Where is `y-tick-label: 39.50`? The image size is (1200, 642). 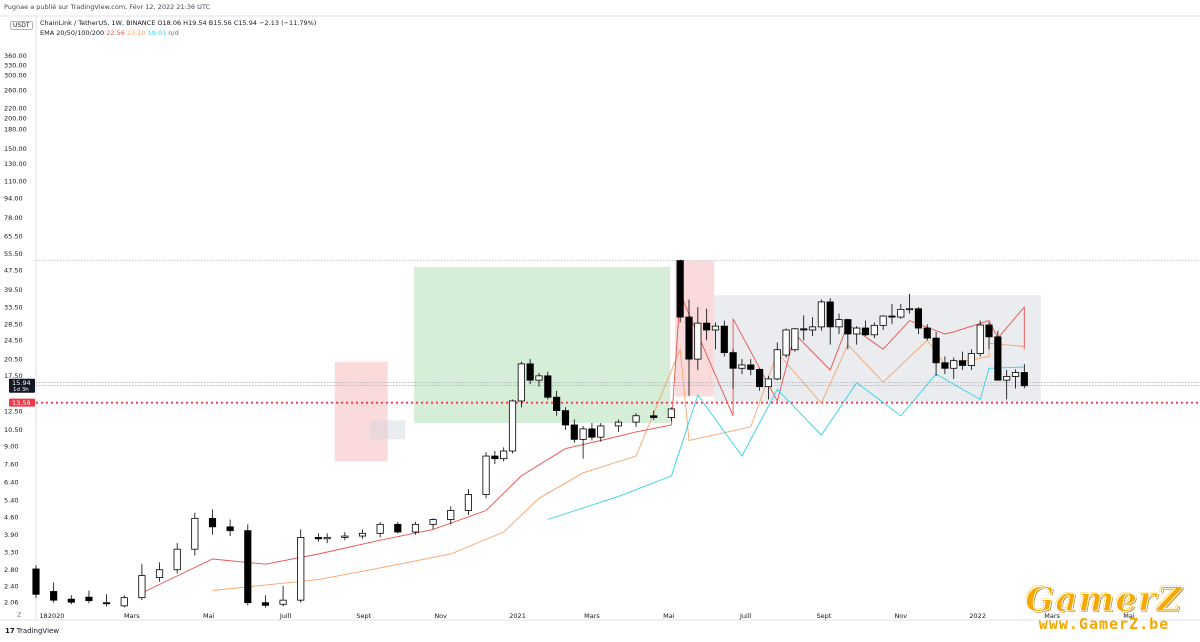
y-tick-label: 39.50 is located at coordinates (13, 290).